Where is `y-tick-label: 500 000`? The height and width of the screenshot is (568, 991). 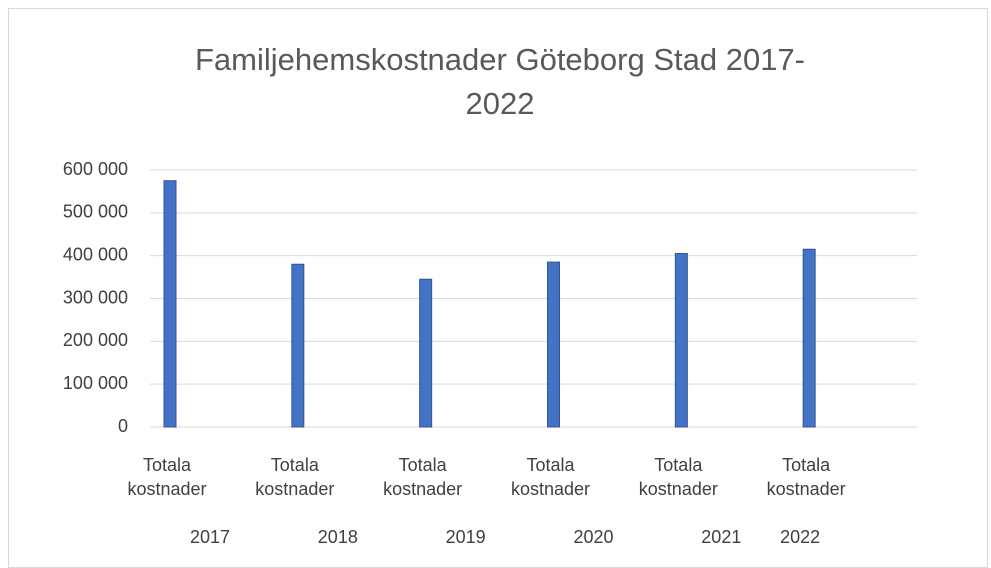 y-tick-label: 500 000 is located at coordinates (95, 212).